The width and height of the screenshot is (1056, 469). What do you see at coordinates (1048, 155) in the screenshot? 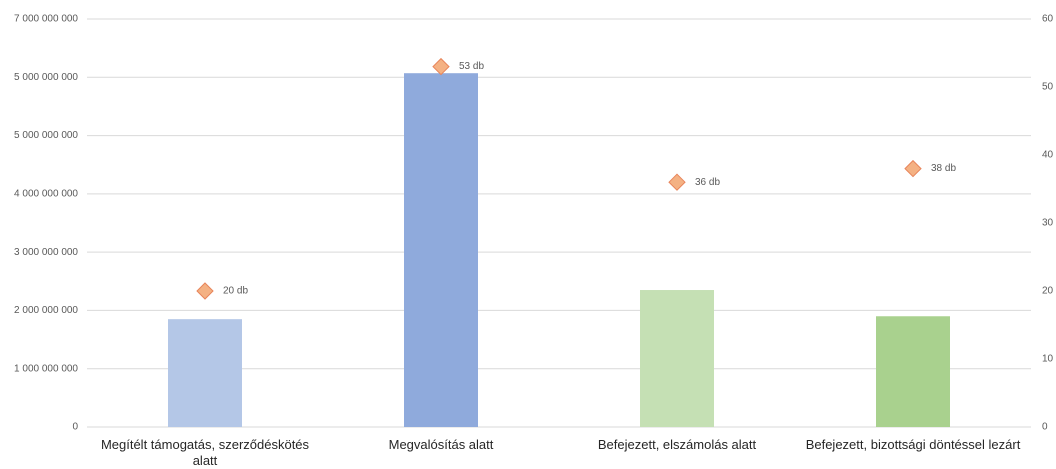
I see `y2-tick-label: 40` at bounding box center [1048, 155].